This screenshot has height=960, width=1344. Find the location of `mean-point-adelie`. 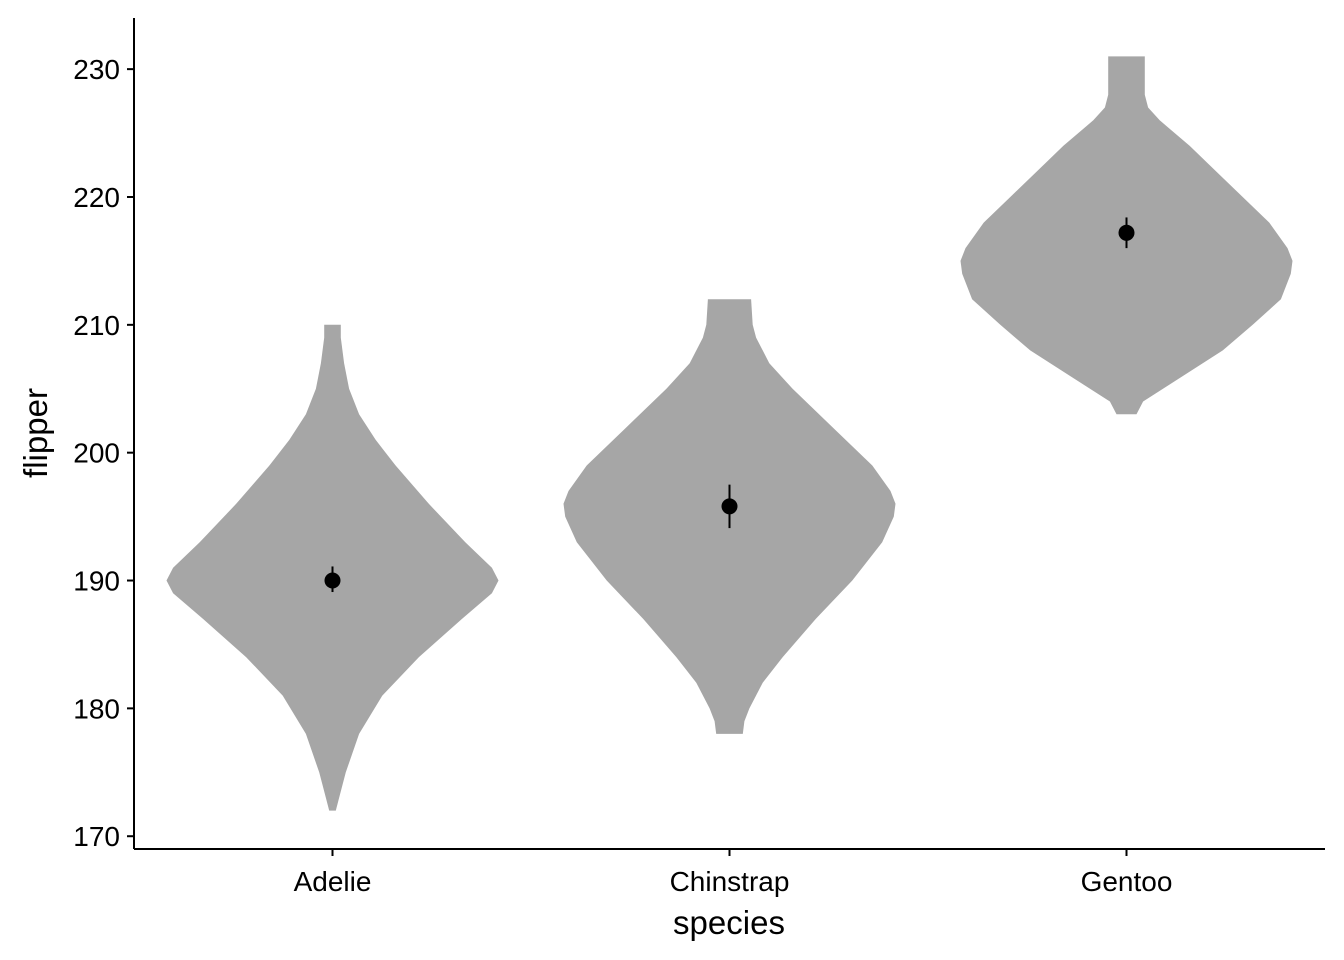

mean-point-adelie is located at coordinates (332, 580).